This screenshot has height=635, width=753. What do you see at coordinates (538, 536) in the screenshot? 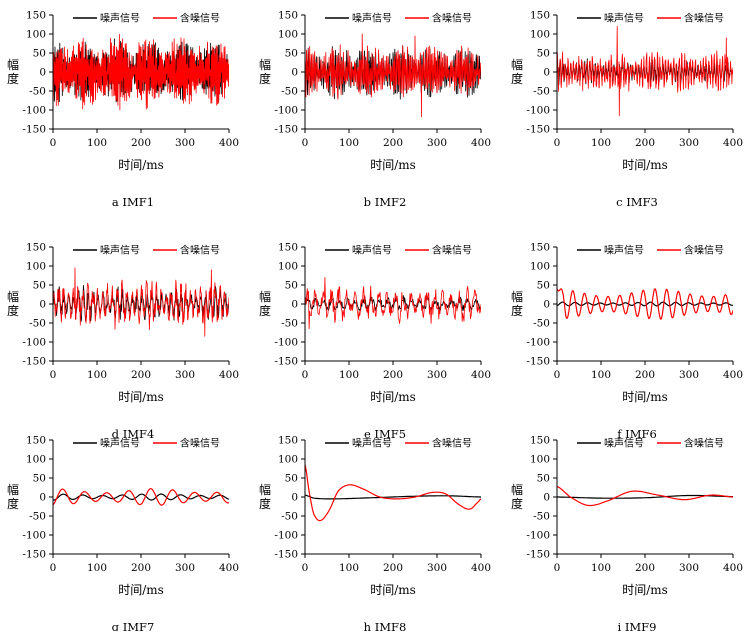
I see `y-tick-label-i: -100` at bounding box center [538, 536].